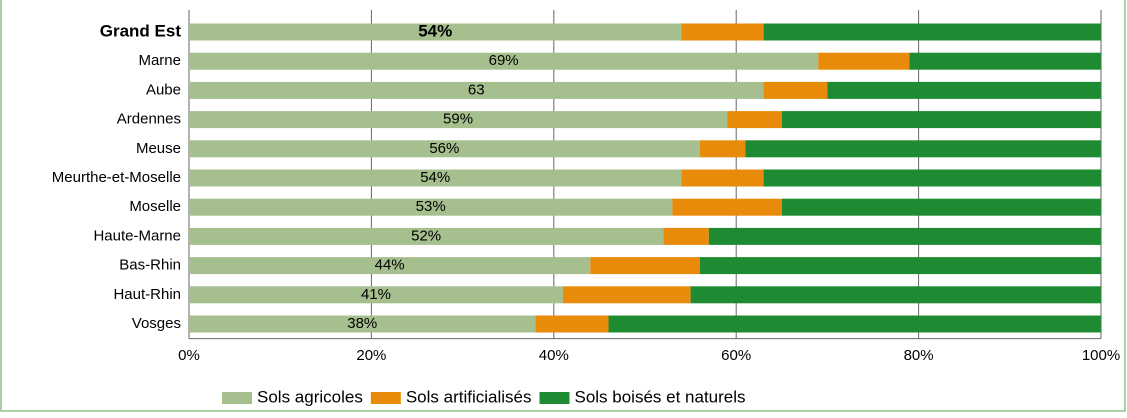  What do you see at coordinates (147, 294) in the screenshot?
I see `y-tick-label: Haut-Rhin` at bounding box center [147, 294].